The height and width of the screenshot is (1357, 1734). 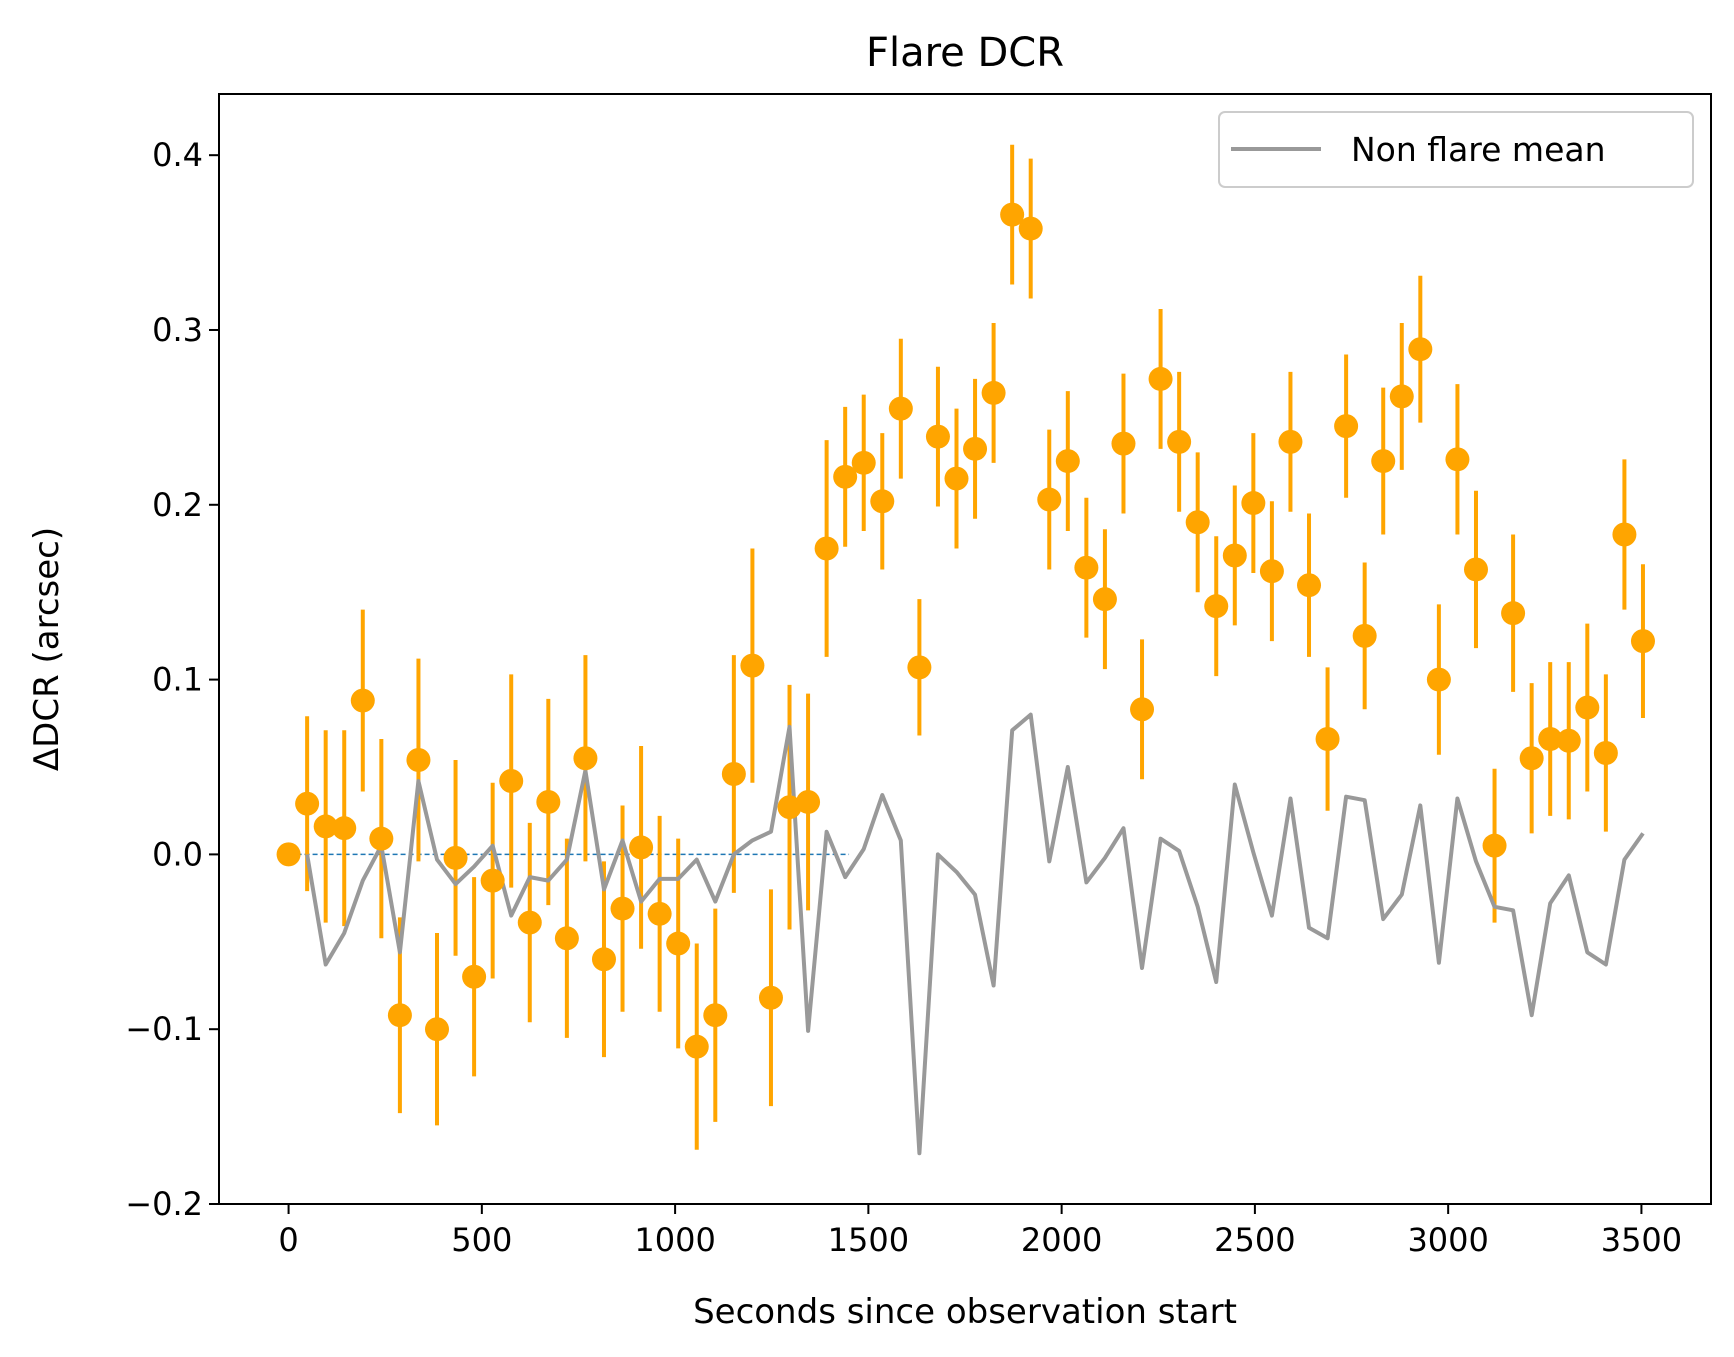 I want to click on y-tick-label: 0.0, so click(x=177, y=854).